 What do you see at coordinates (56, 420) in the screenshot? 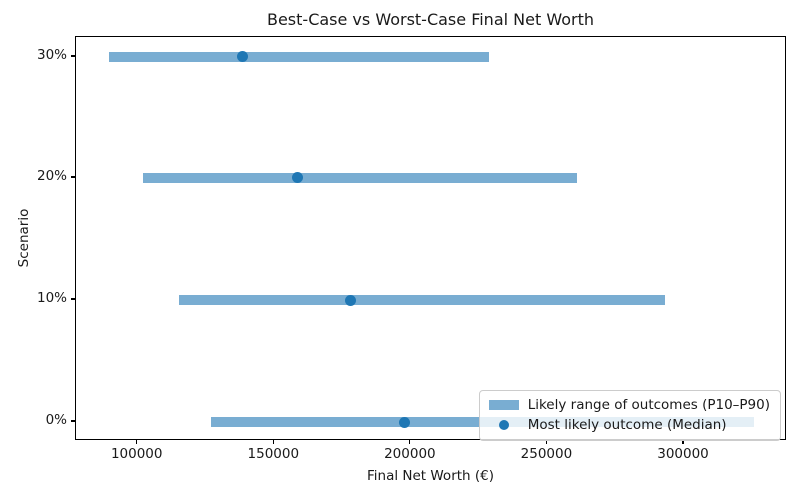
I see `y-tick-label: 0%` at bounding box center [56, 420].